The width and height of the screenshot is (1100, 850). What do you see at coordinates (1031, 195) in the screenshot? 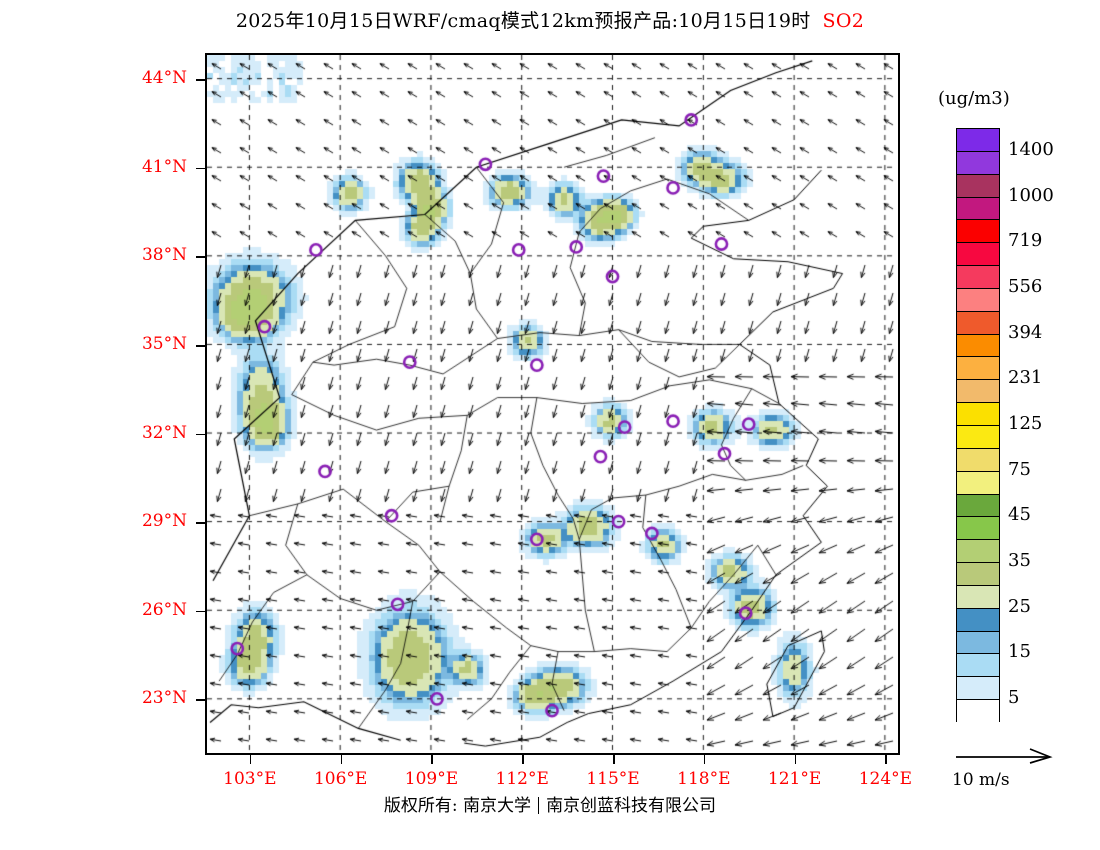
I see `colorbar-label: 1000` at bounding box center [1031, 195].